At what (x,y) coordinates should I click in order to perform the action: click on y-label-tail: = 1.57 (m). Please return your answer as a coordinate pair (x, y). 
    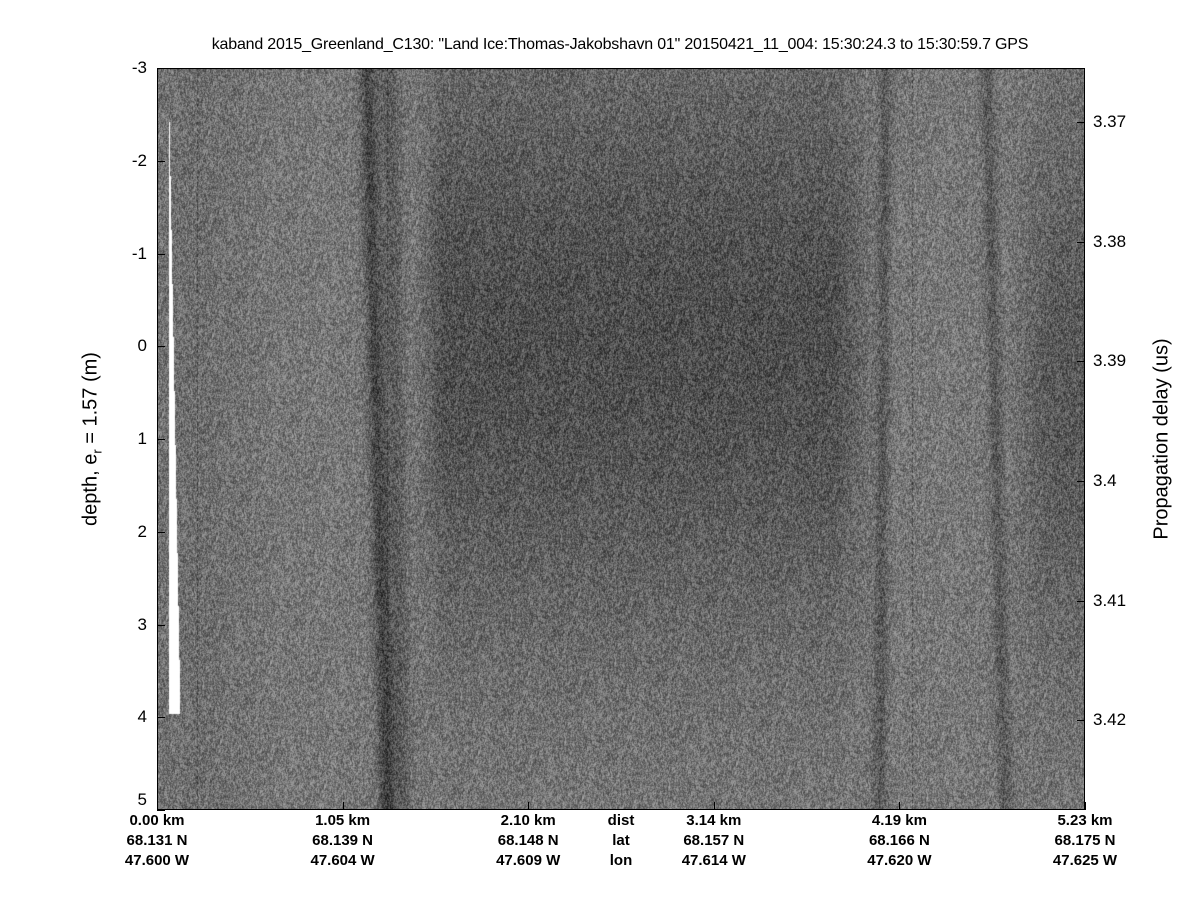
    Looking at the image, I should click on (90, 401).